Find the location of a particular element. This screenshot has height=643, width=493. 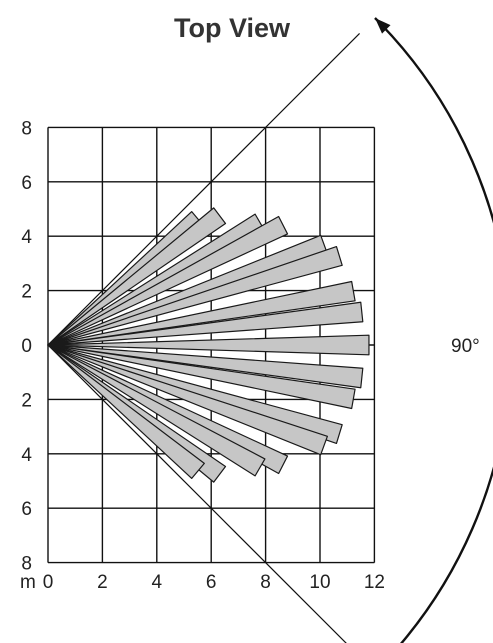

diagram-title: Top View is located at coordinates (232, 28).